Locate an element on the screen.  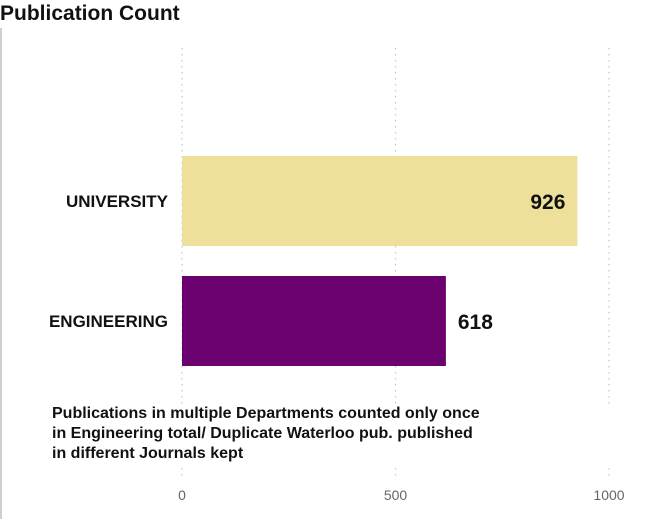
chart-title: Publication Count is located at coordinates (90, 13).